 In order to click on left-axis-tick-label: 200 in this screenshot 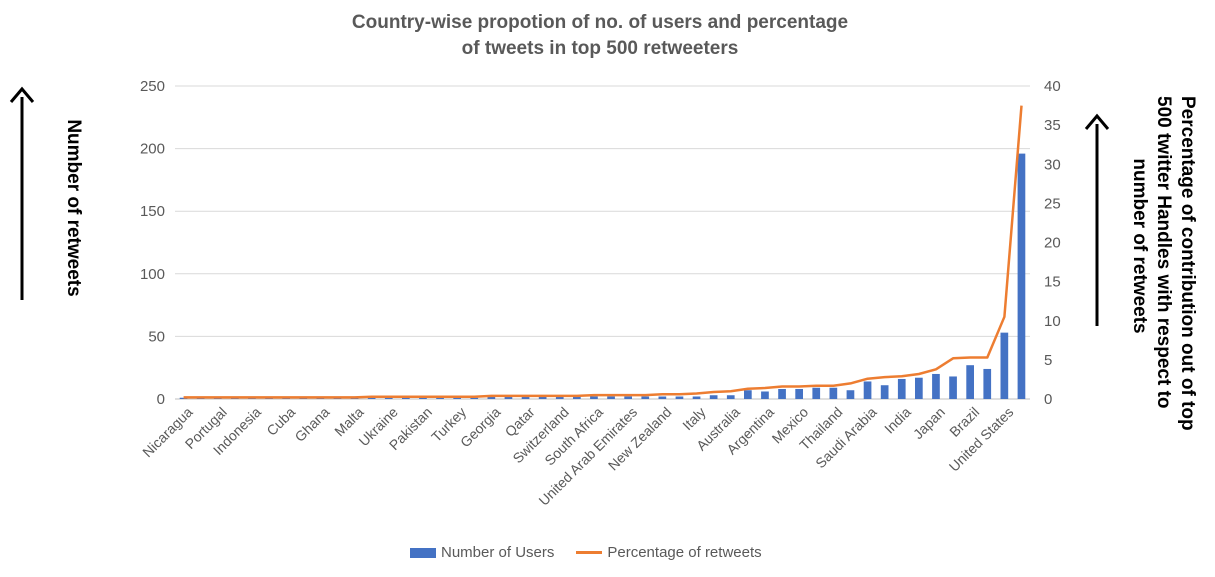, I will do `click(152, 149)`.